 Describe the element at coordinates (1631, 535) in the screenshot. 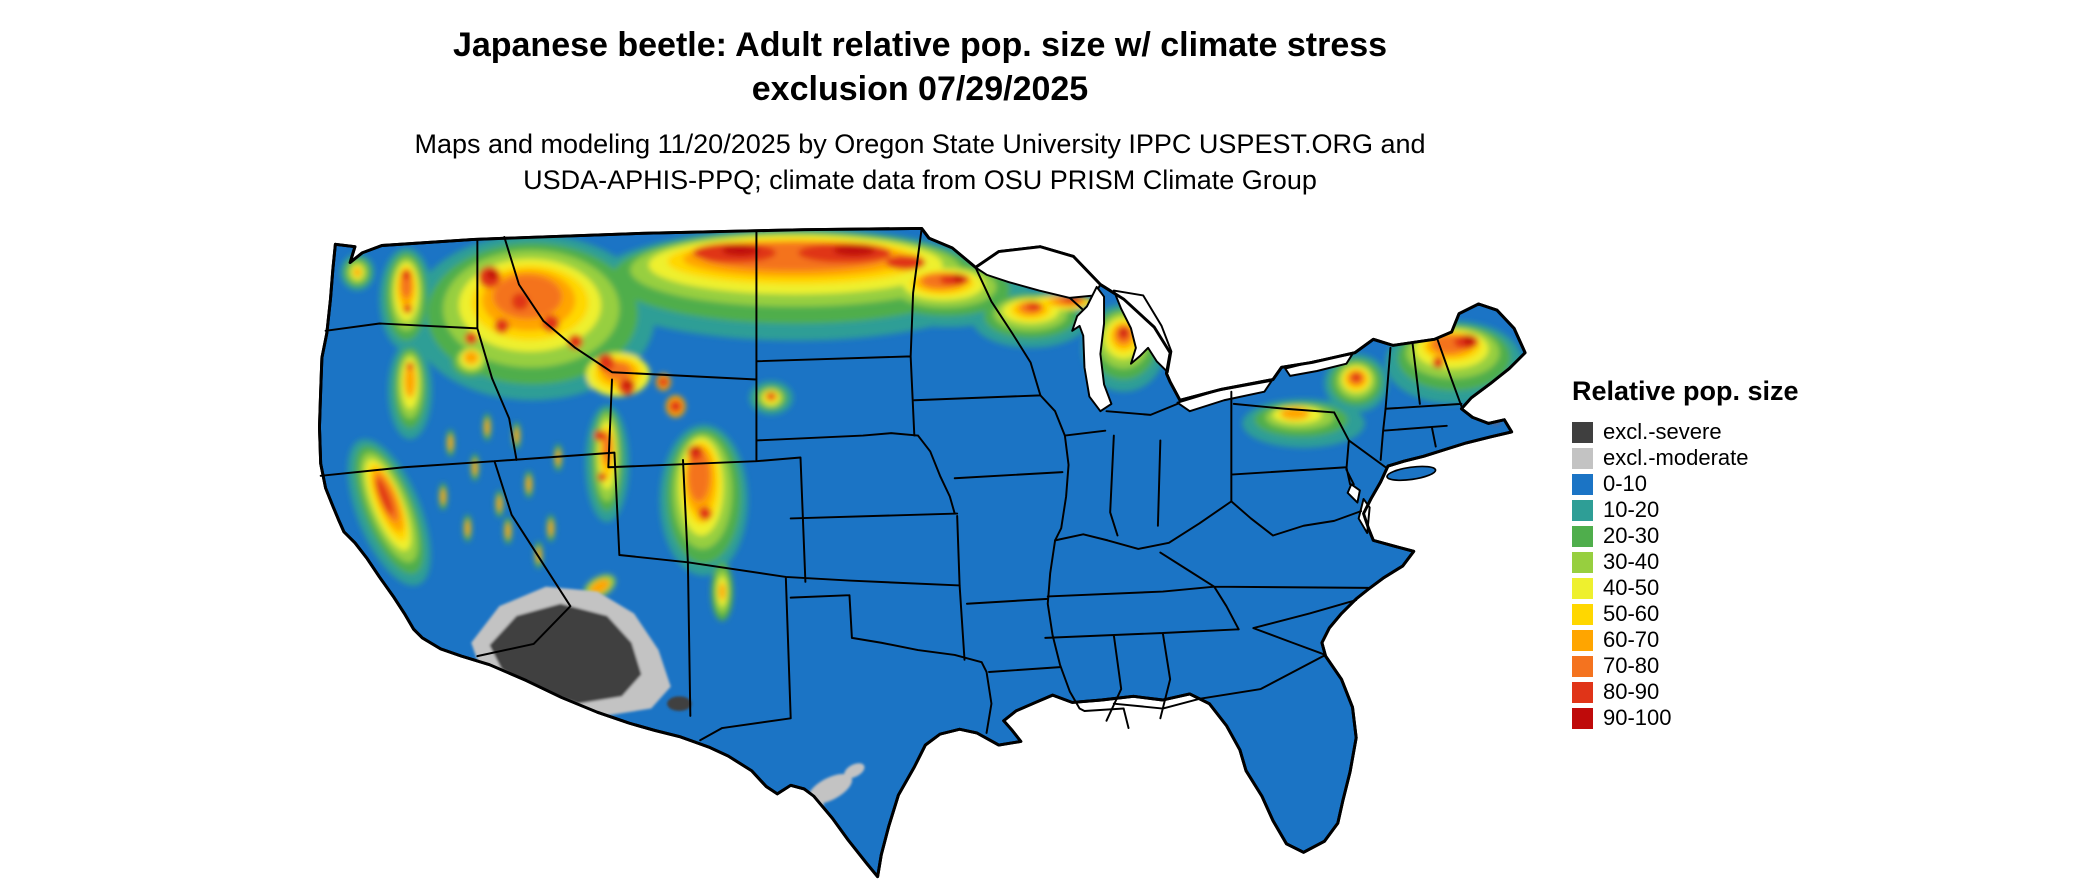

I see `legend-item-label: 20-30` at that location.